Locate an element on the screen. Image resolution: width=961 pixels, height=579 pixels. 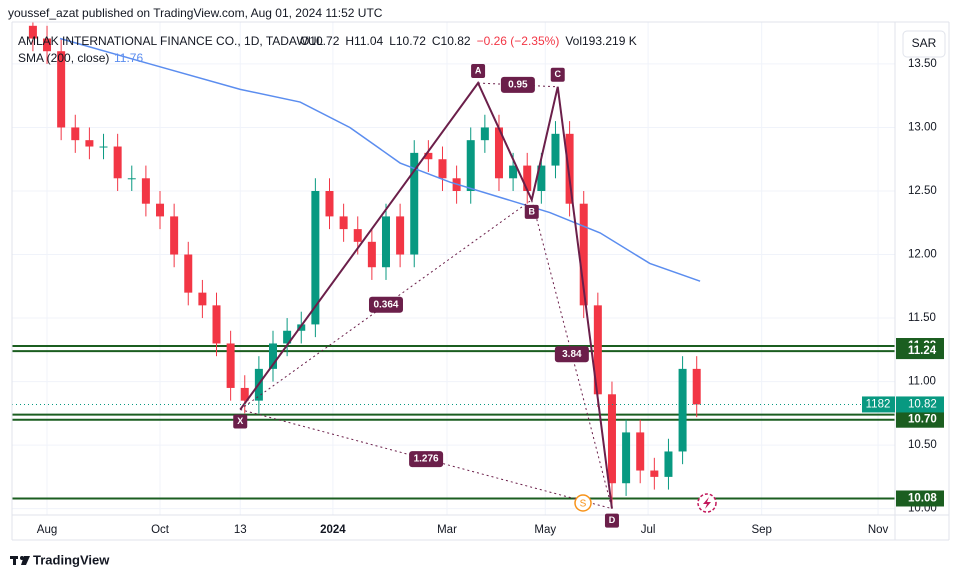
y-tick-label: 10.50 is located at coordinates (922, 445).